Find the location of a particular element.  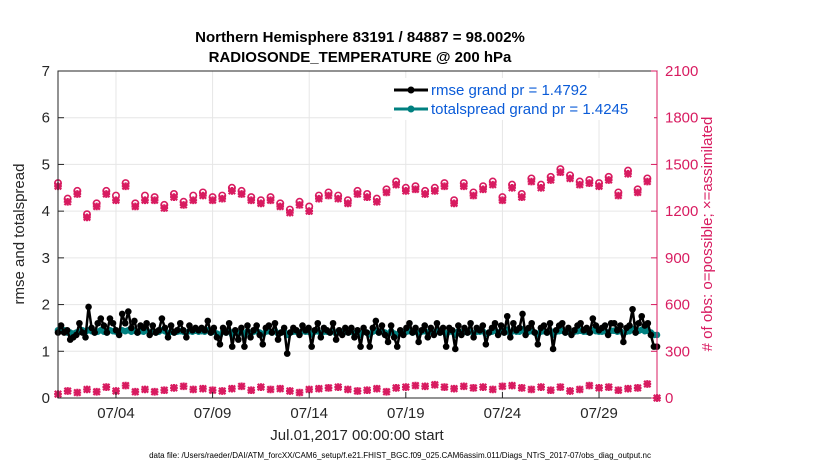

y-axis-left-label: rmse and totalspread is located at coordinates (19, 234).